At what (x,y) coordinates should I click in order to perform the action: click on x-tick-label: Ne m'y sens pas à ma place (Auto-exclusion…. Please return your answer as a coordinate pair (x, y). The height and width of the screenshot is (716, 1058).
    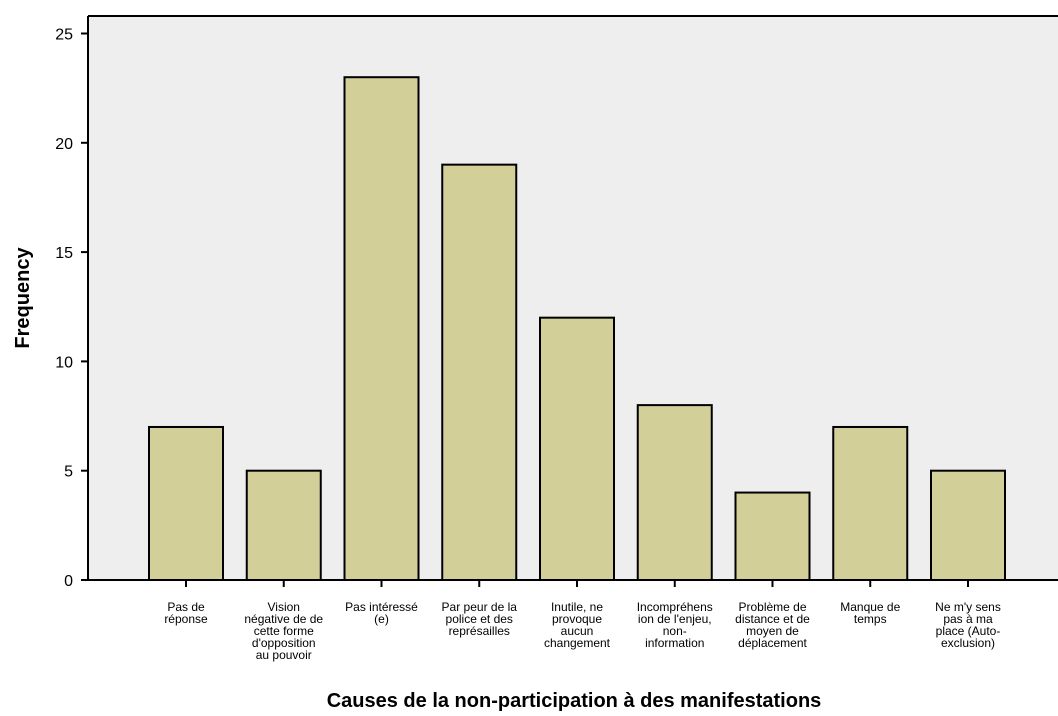
    Looking at the image, I should click on (968, 625).